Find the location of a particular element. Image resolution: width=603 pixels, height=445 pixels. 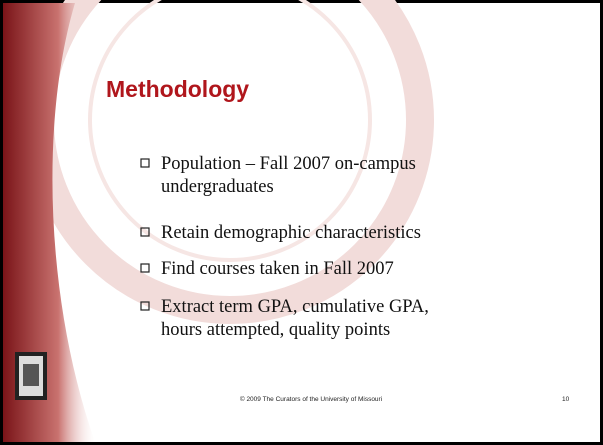

bullet-text: Retain demographic characteristics is located at coordinates (291, 233).